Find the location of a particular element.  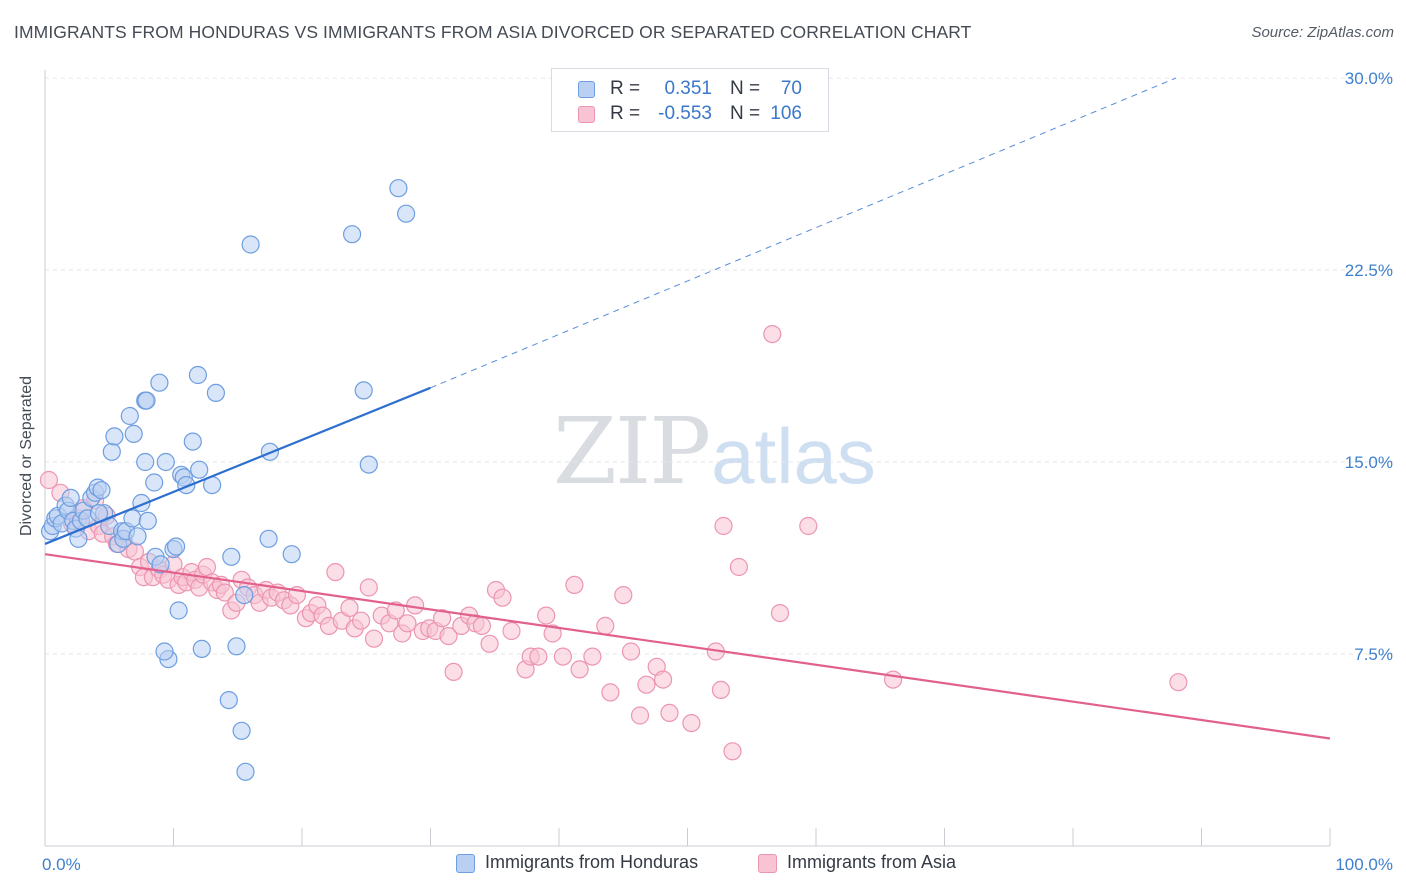

x-tick-label: 0.0% is located at coordinates (61, 864).